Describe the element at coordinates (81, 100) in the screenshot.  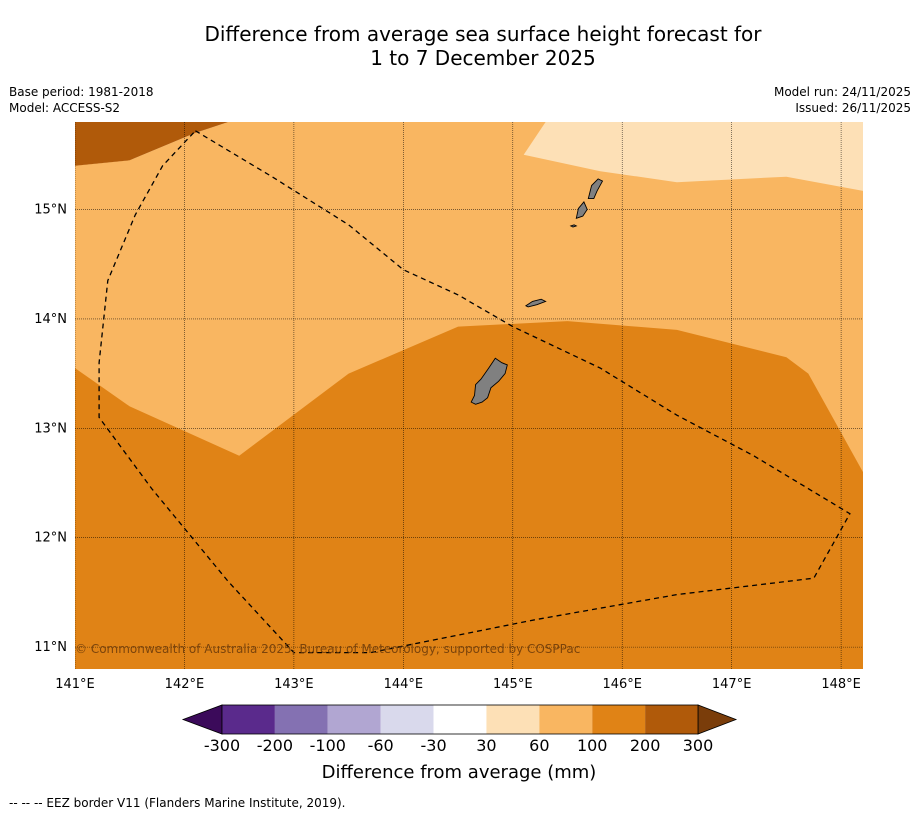
I see `meta-left: Base period: 1981-2018 Model: ACCESS-S2` at that location.